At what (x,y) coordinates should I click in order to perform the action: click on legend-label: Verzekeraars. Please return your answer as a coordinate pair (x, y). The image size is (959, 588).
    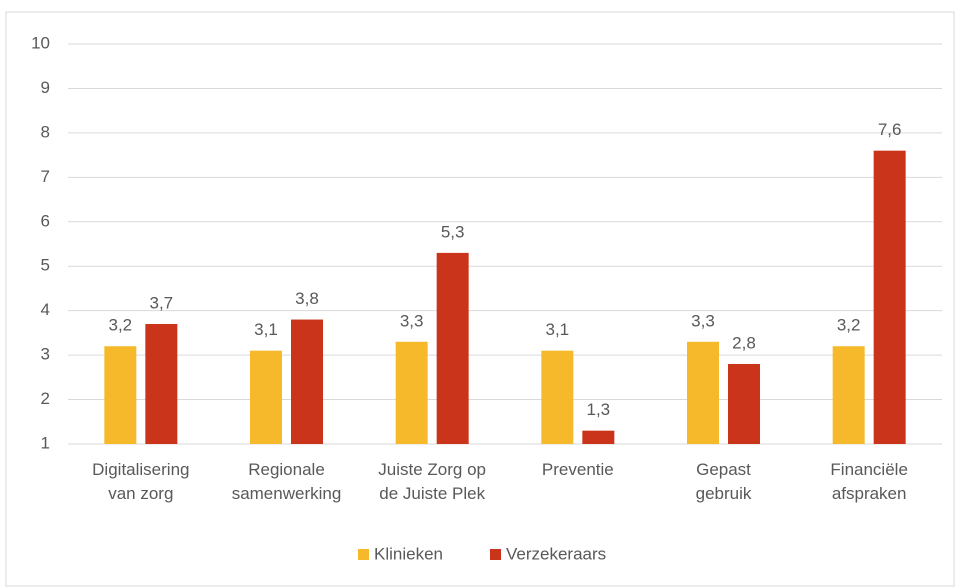
    Looking at the image, I should click on (556, 553).